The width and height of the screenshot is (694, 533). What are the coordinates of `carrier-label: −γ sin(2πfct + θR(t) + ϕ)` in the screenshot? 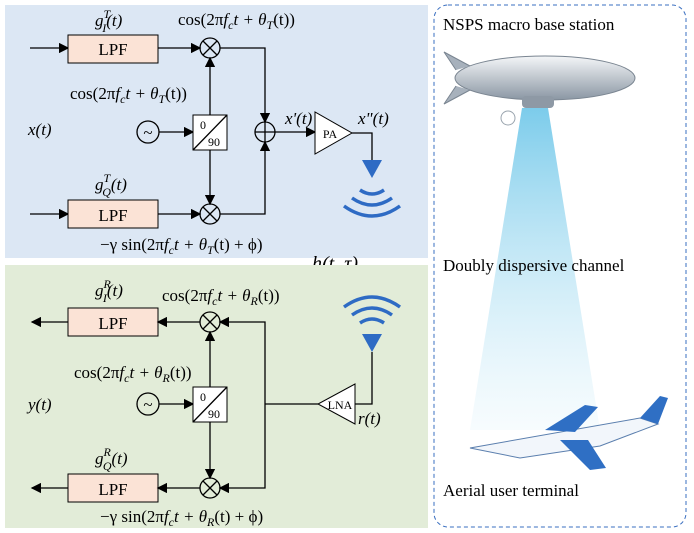 It's located at (181, 518).